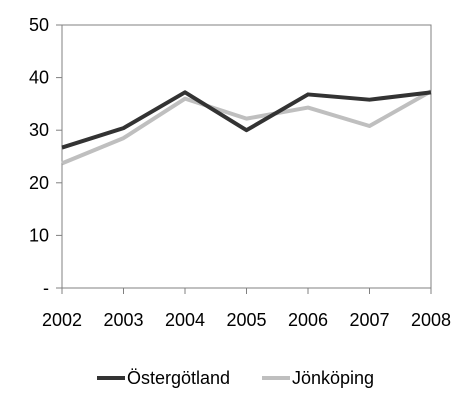 This screenshot has height=396, width=458. Describe the element at coordinates (235, 378) in the screenshot. I see `legend: Östergötland Jönköping` at that location.